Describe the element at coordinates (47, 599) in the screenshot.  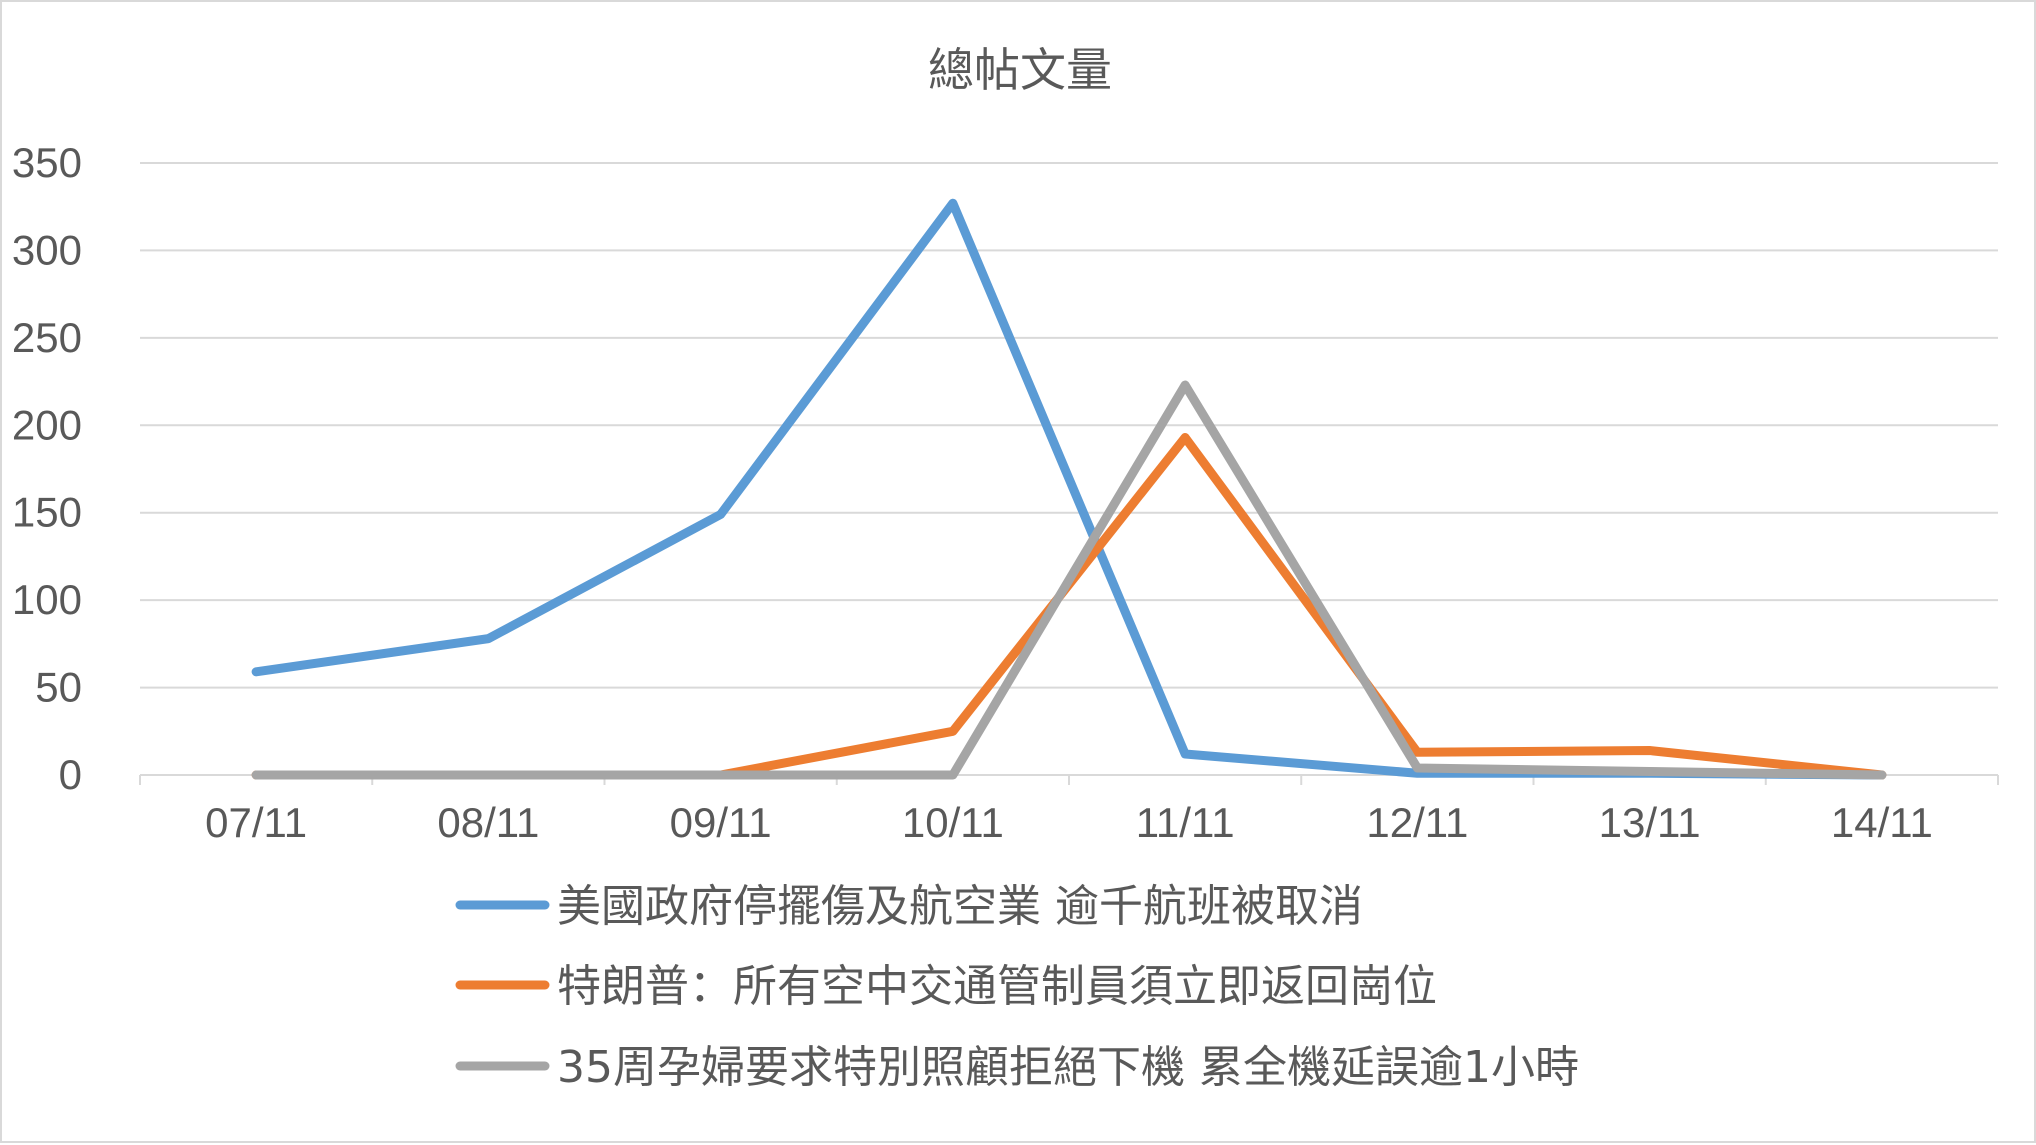
I see `y-tick-label: 100` at that location.